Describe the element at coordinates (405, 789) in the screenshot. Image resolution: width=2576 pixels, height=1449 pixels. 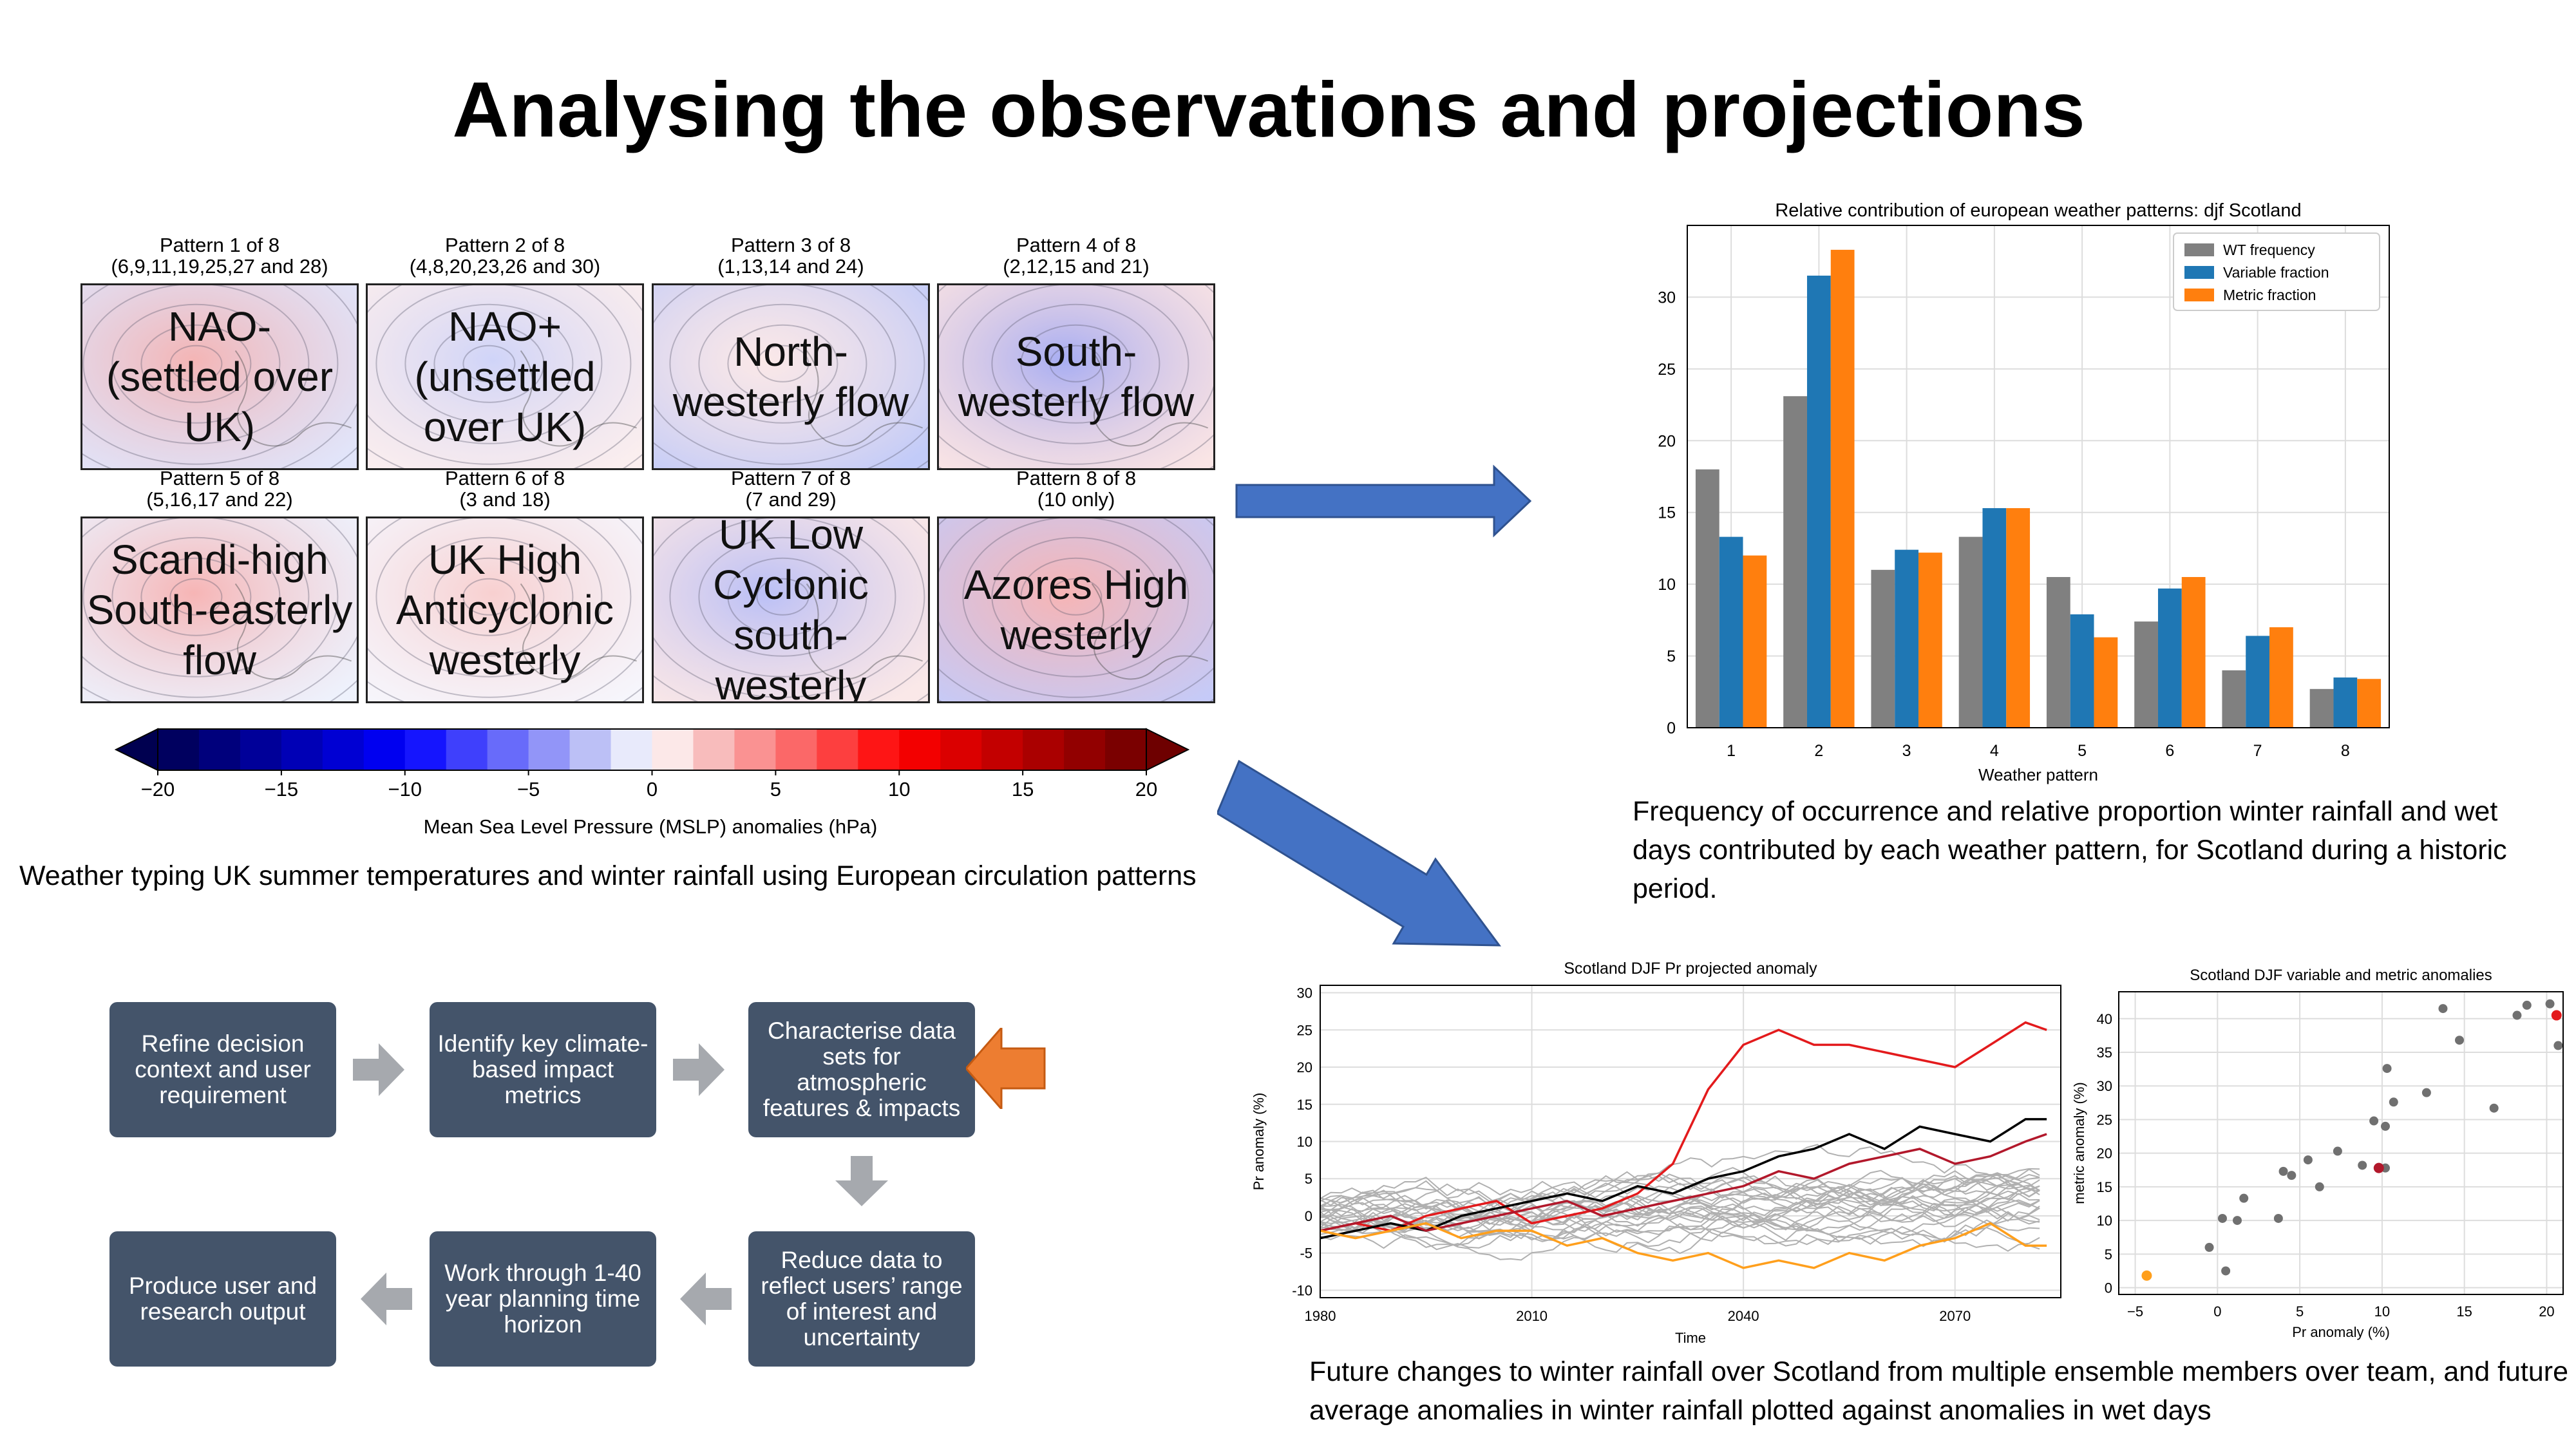
I see `colorbar-tick-label: −10` at that location.